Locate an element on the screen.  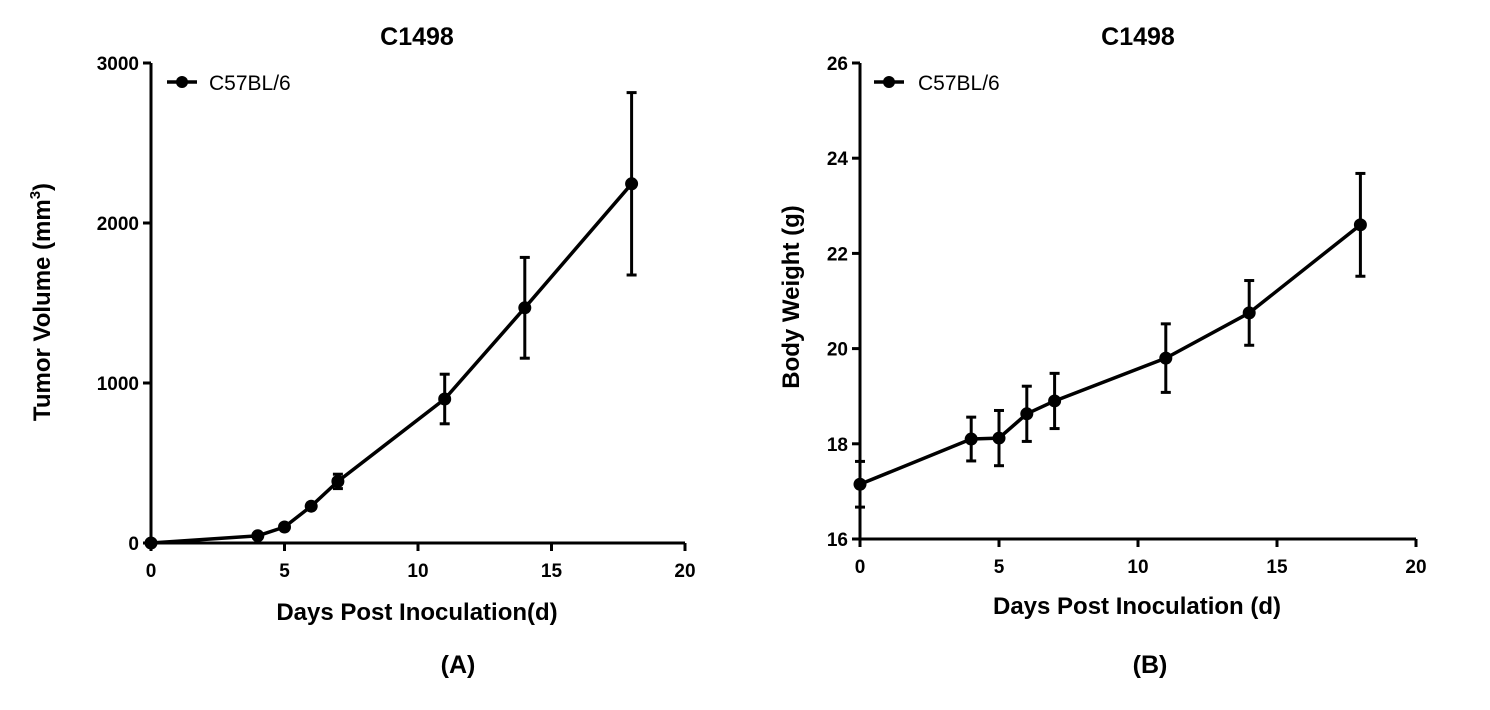
y-tick-label: 26 is located at coordinates (837, 64).